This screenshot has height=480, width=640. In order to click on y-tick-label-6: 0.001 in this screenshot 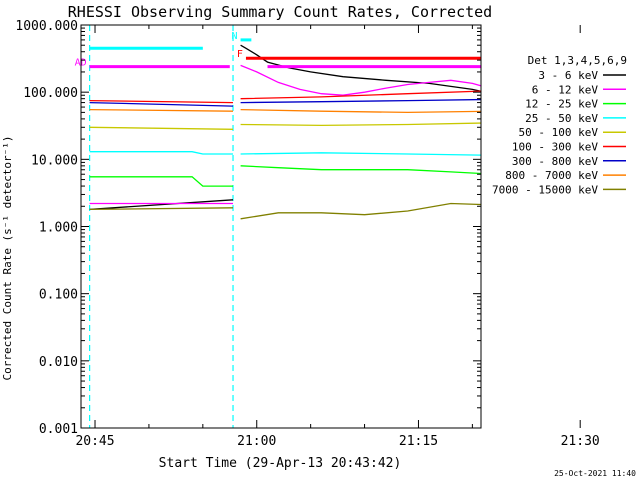, I will do `click(58, 429)`.